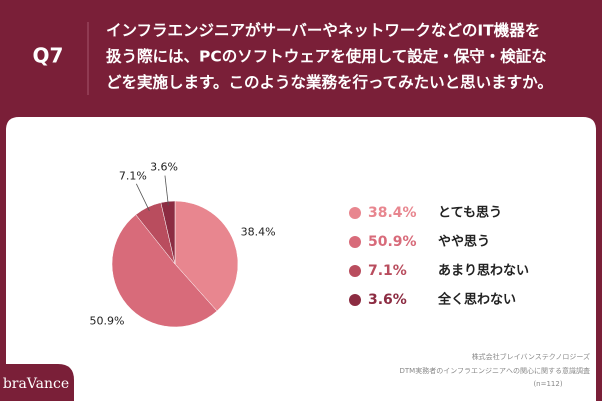  What do you see at coordinates (326, 56) in the screenshot?
I see `question-line: 扱う際には、PCのソフトウェアを使用して設定・保守・検証な` at bounding box center [326, 56].